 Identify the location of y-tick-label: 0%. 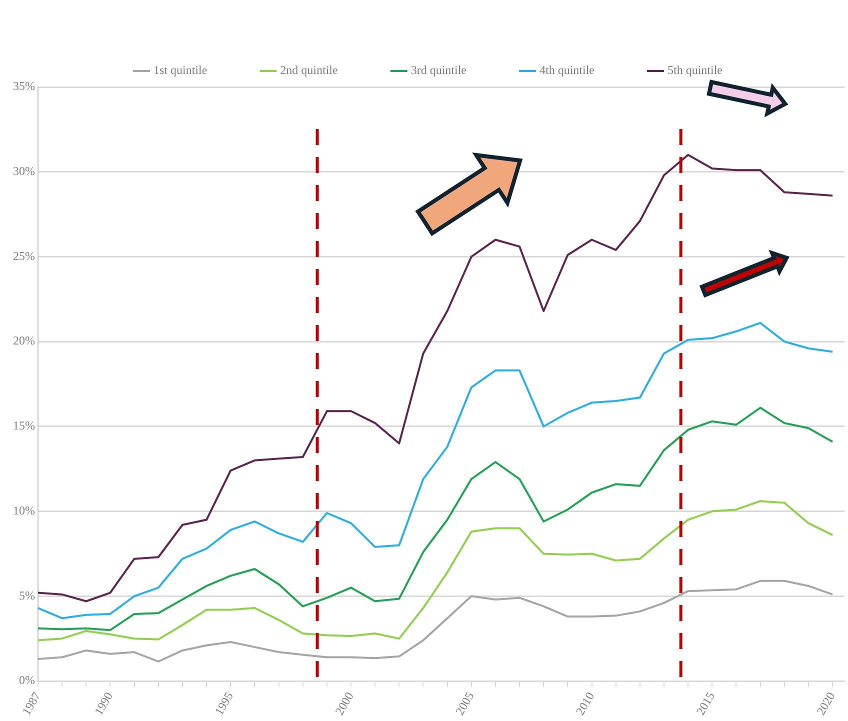
(26, 680).